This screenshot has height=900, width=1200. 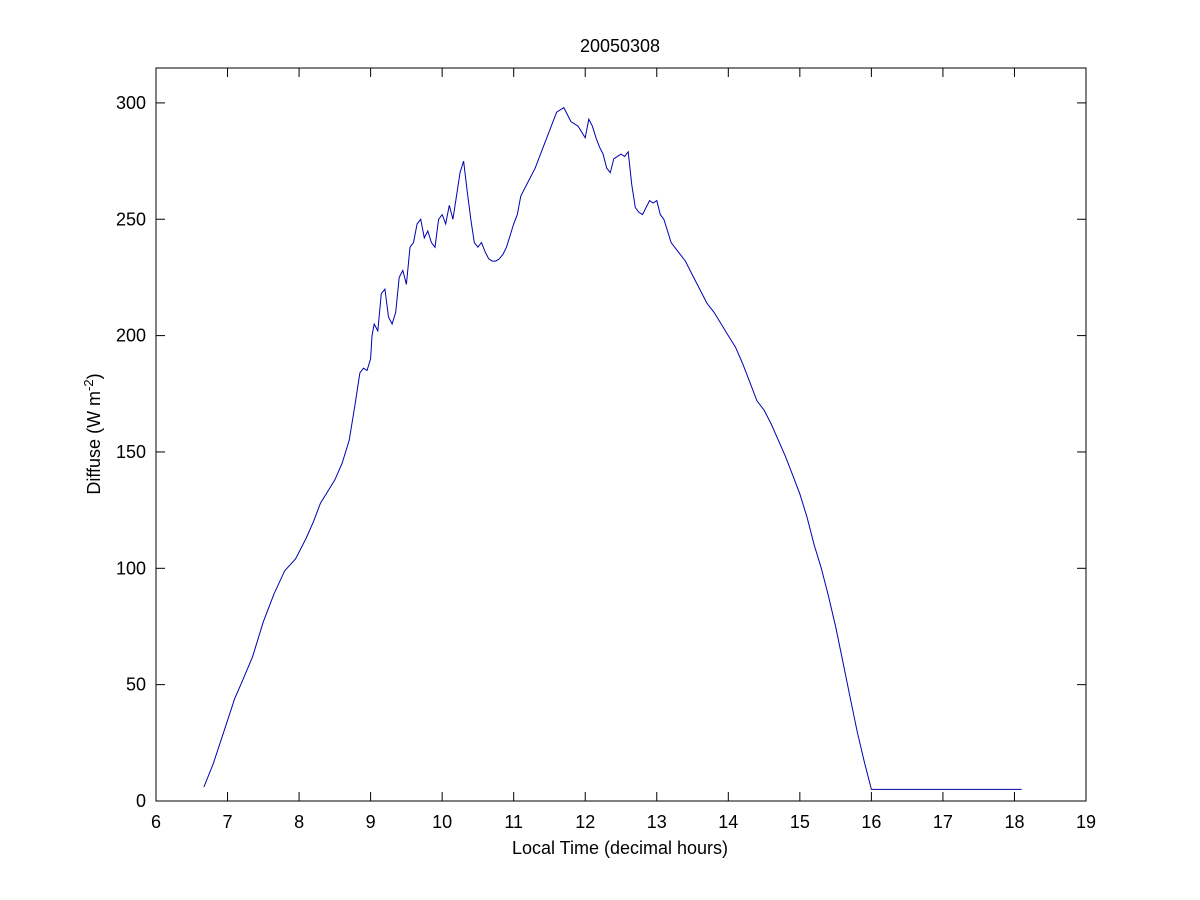 I want to click on y-axis-label-main: Diffuse (W m, so click(x=94, y=443).